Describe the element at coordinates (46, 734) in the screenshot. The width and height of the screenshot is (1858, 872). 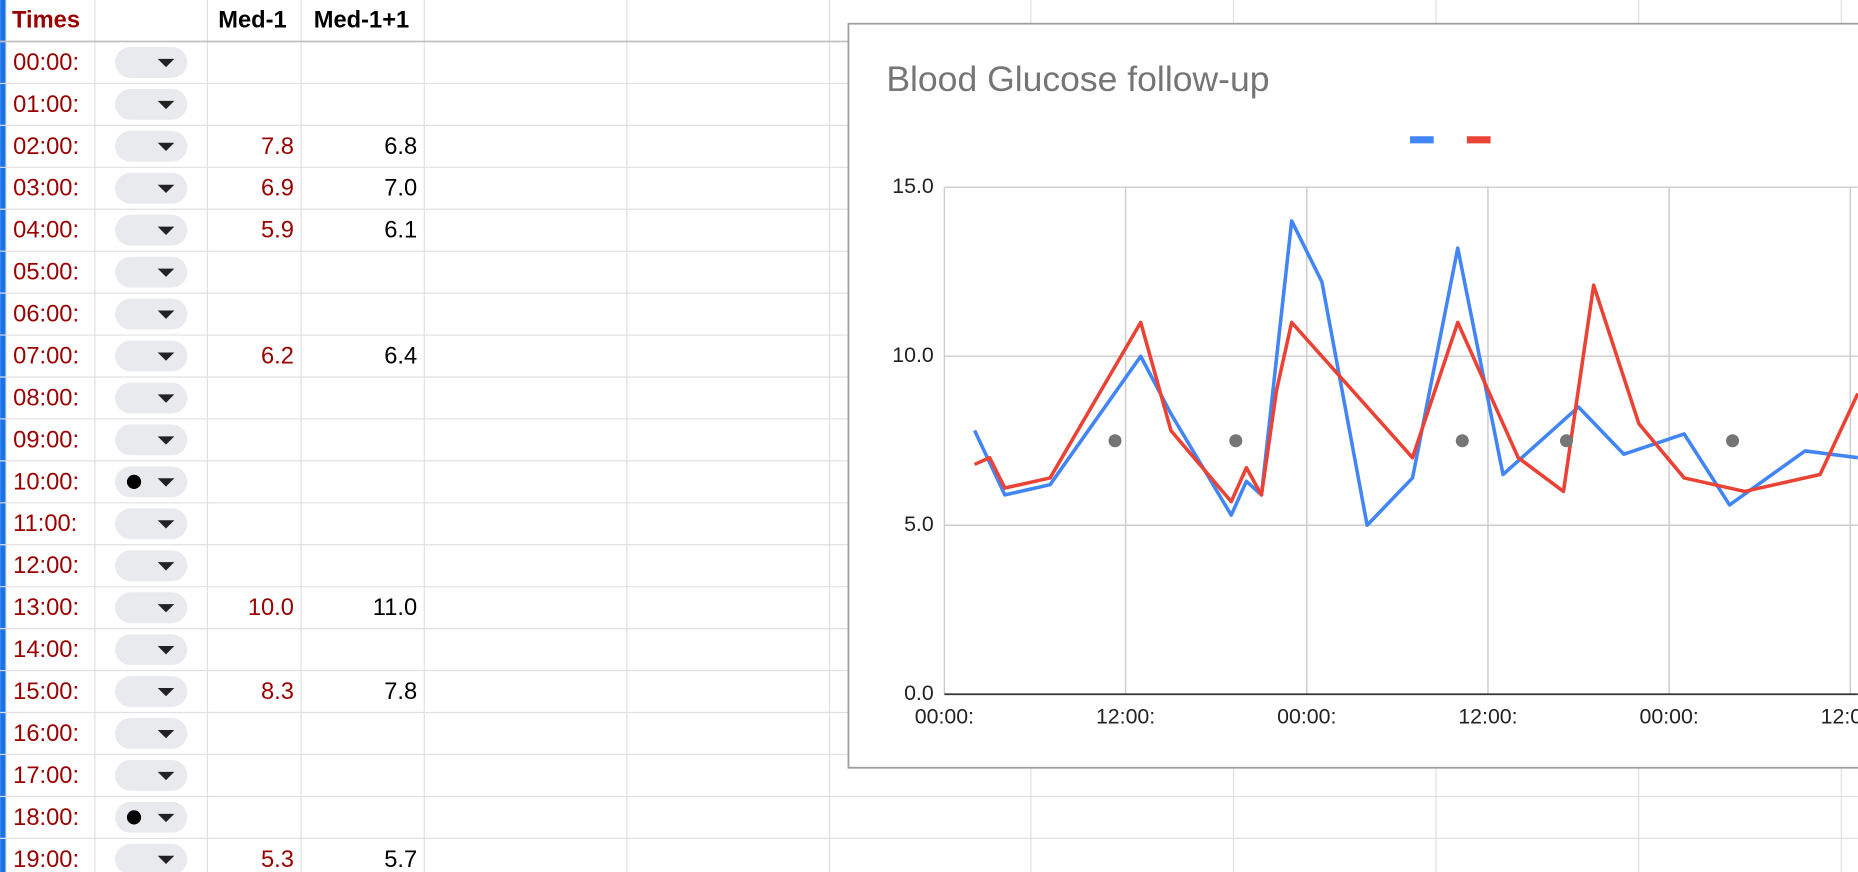
I see `time-cell: 16:00:` at that location.